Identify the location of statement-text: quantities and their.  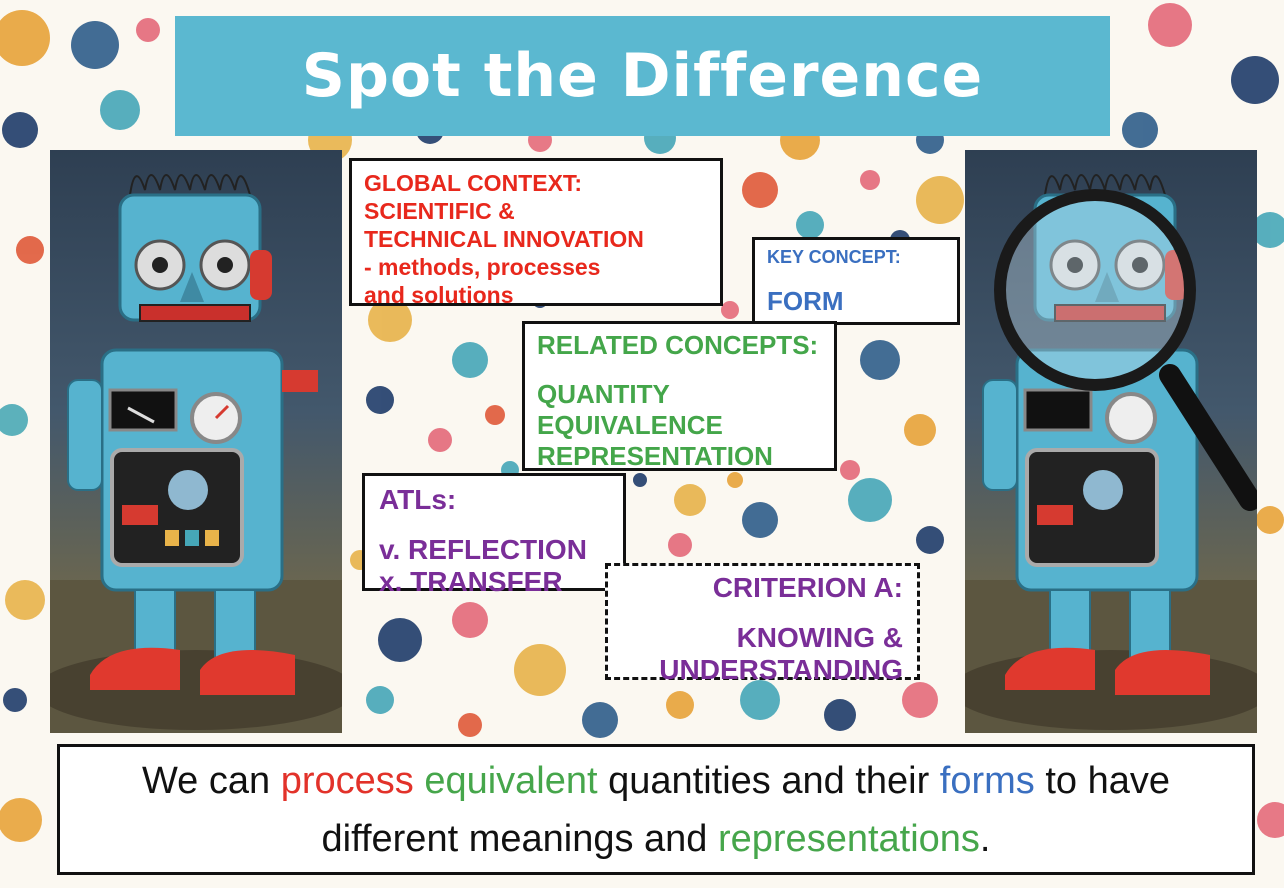
(769, 780).